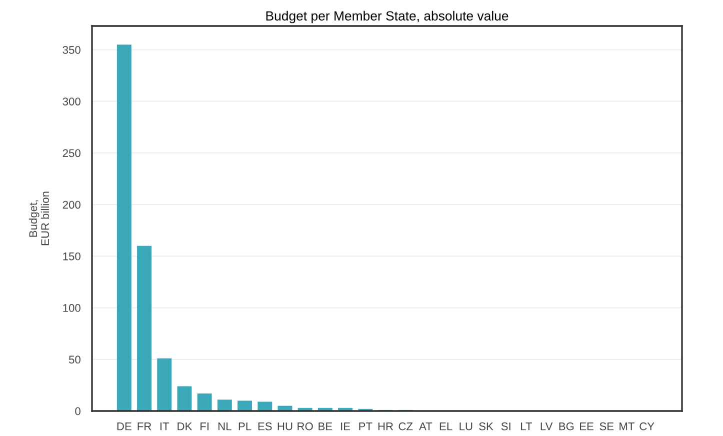  What do you see at coordinates (71, 204) in the screenshot?
I see `y-tick-label: 200` at bounding box center [71, 204].